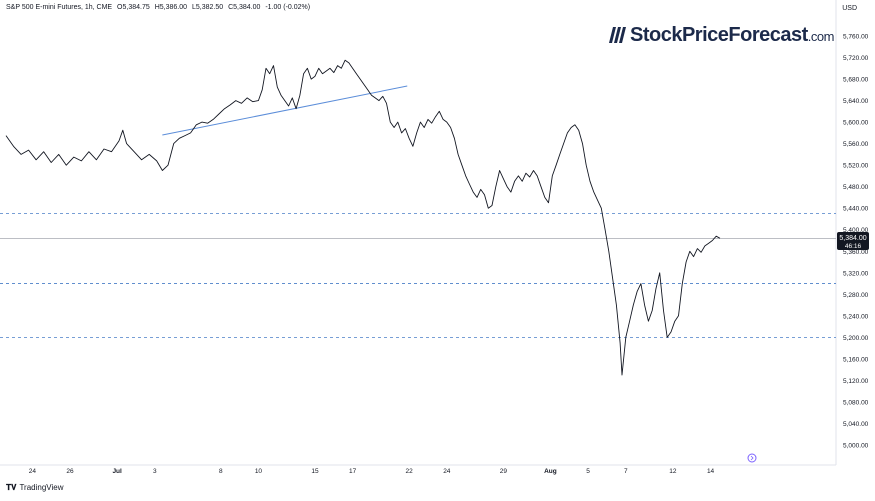  What do you see at coordinates (353, 471) in the screenshot?
I see `x-tick-label: 17` at bounding box center [353, 471].